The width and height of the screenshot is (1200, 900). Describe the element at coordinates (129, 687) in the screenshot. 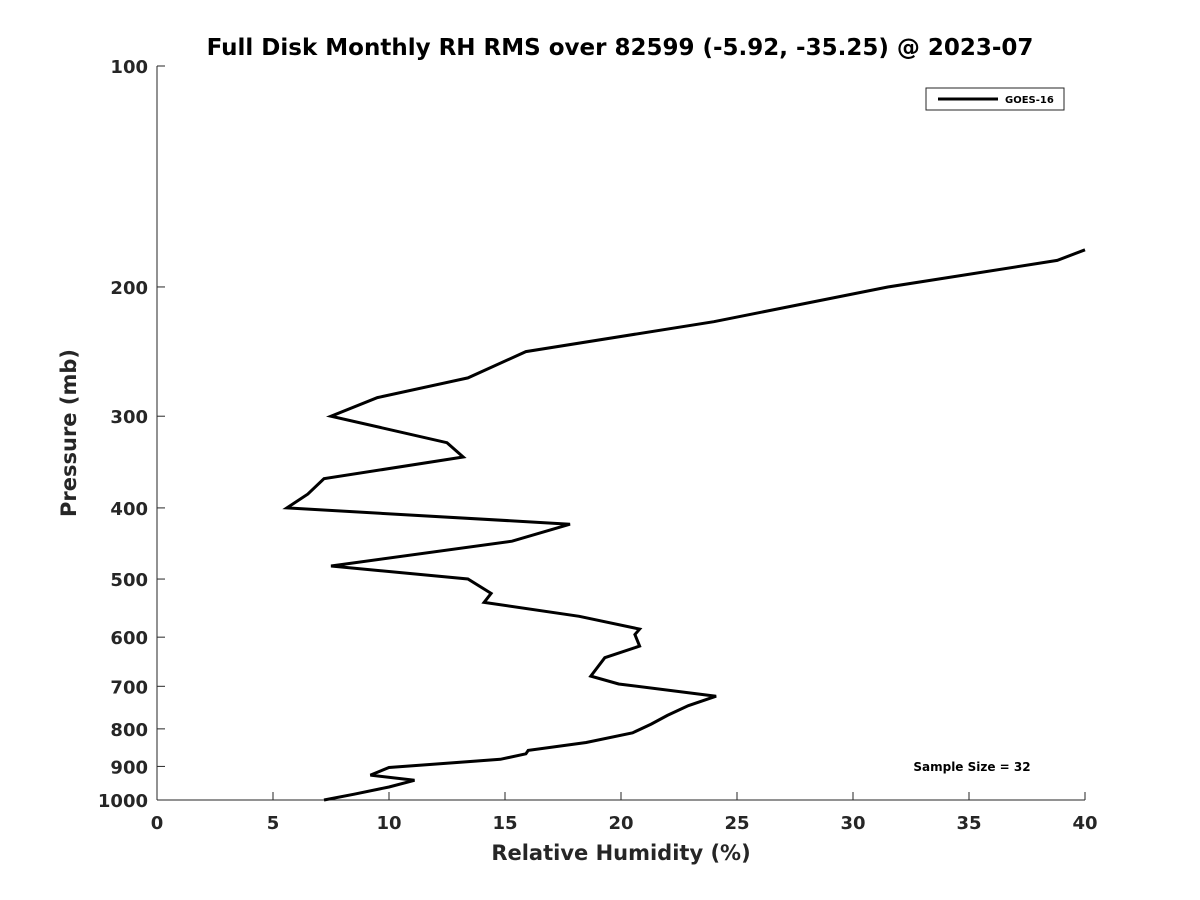

I see `y-tick-label: 700` at that location.